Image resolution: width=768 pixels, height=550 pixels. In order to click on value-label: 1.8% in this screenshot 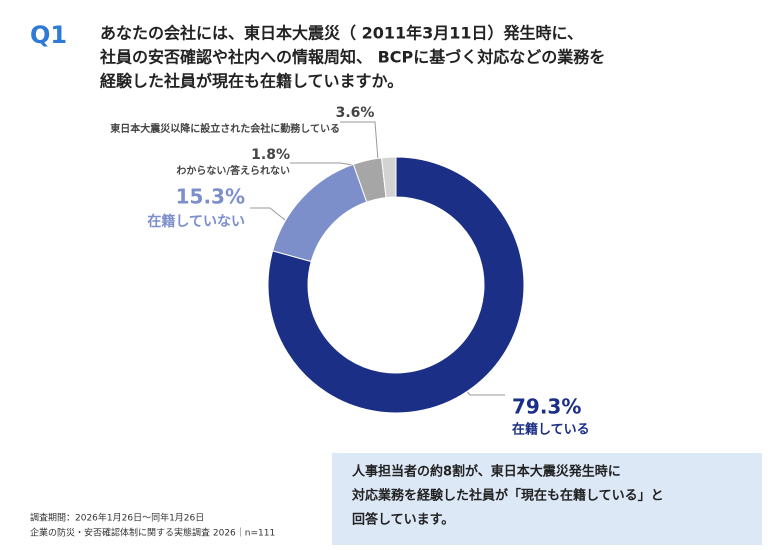, I will do `click(270, 155)`.